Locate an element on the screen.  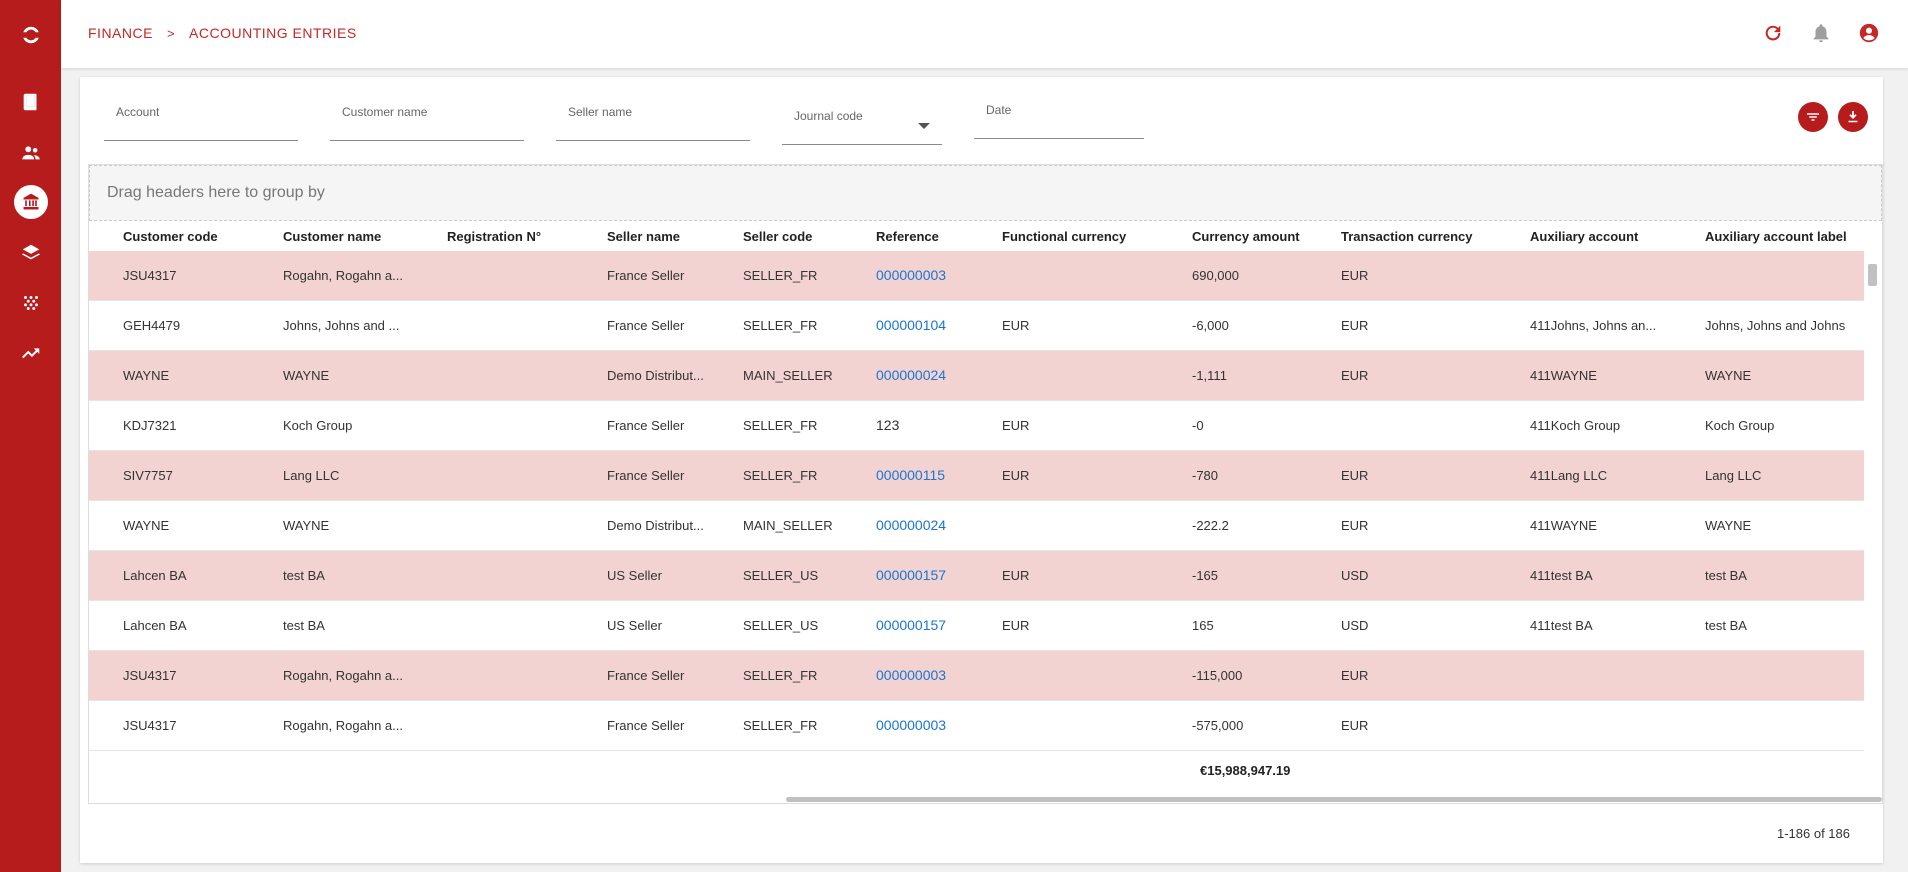
account-filter: Account is located at coordinates (201, 121).